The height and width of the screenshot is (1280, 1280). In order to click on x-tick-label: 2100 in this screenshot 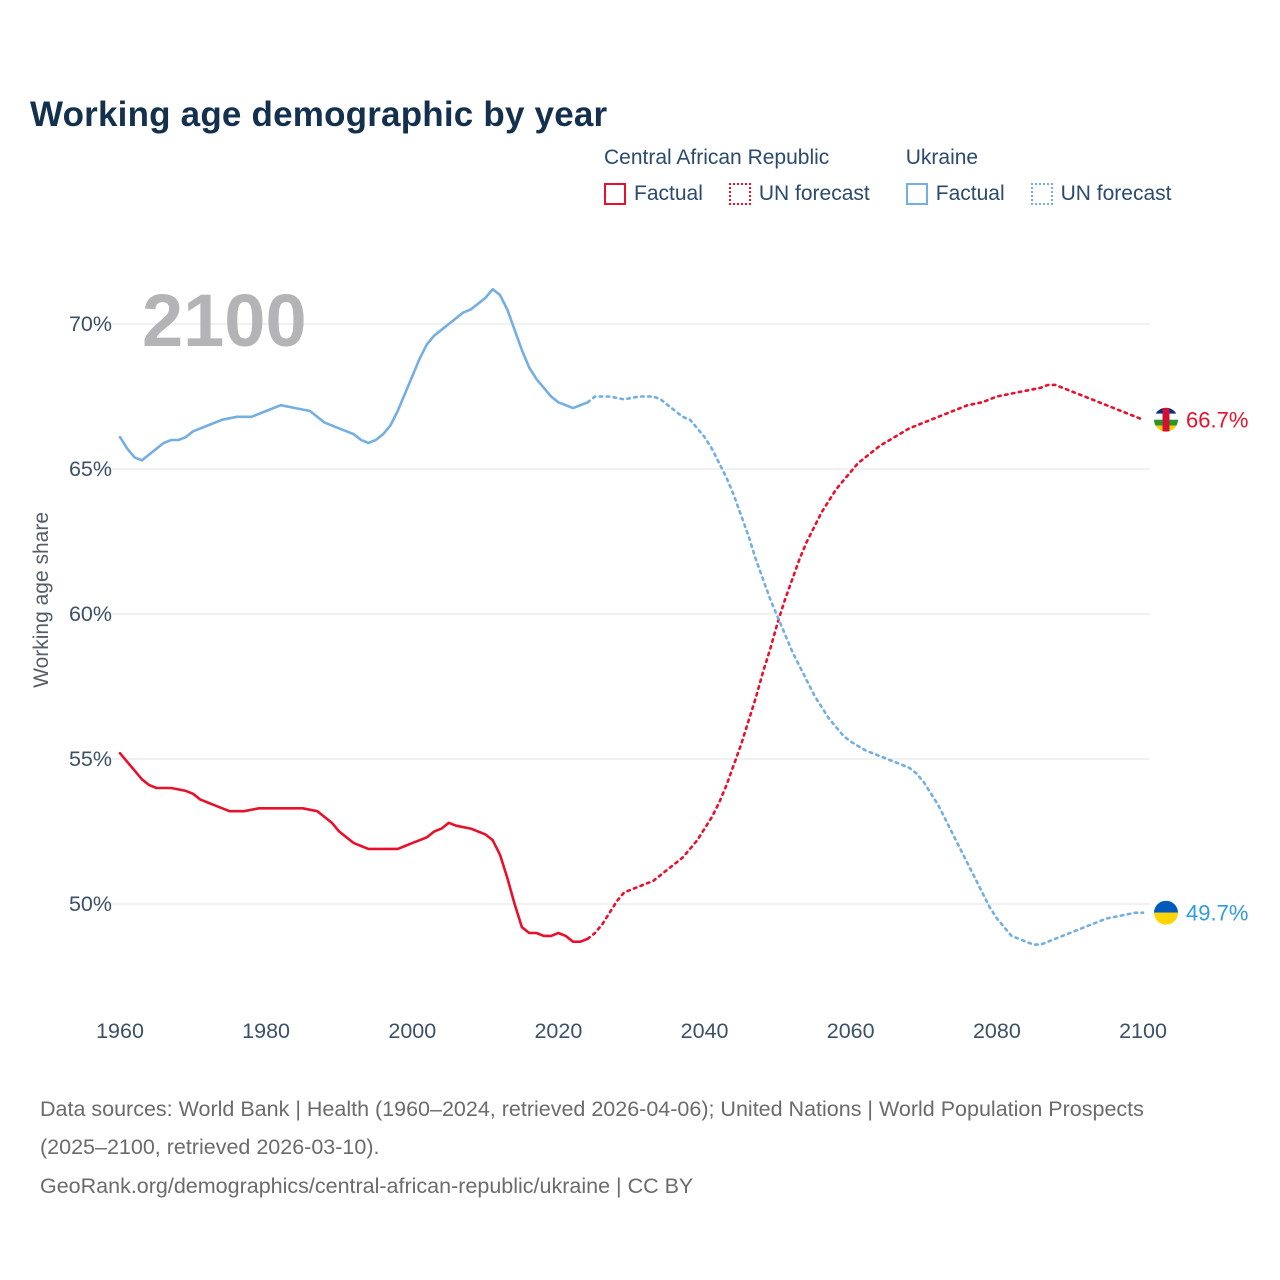, I will do `click(1143, 1031)`.